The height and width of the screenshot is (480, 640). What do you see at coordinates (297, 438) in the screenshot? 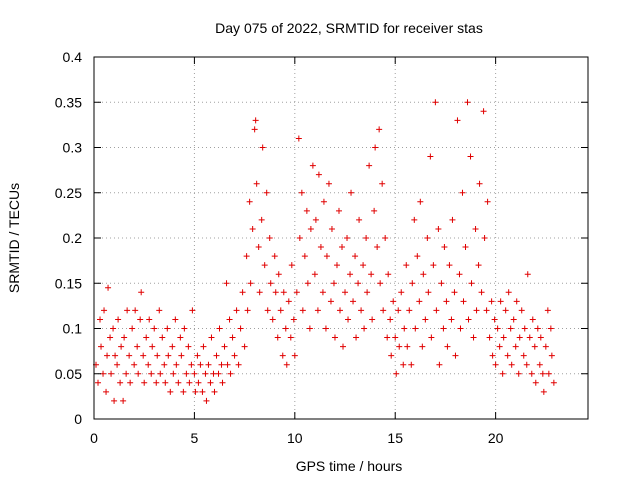
I see `x-tick-labels: 0 5 10 15 20` at bounding box center [297, 438].